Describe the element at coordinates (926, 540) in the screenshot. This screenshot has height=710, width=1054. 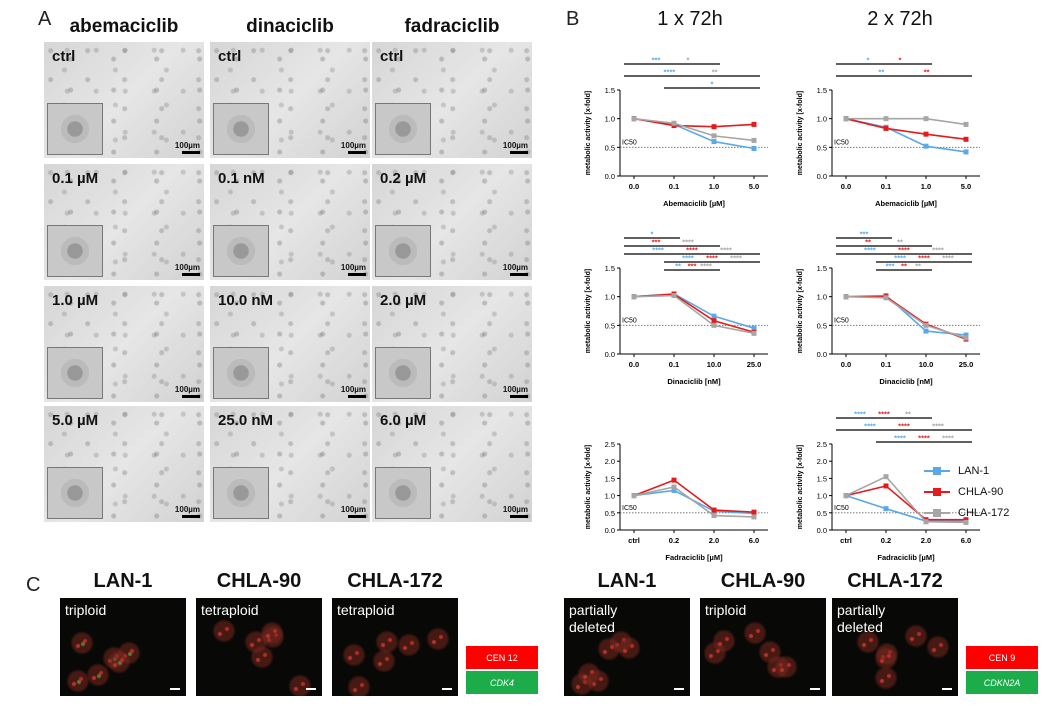
I see `x-tick-label: 2.0` at that location.